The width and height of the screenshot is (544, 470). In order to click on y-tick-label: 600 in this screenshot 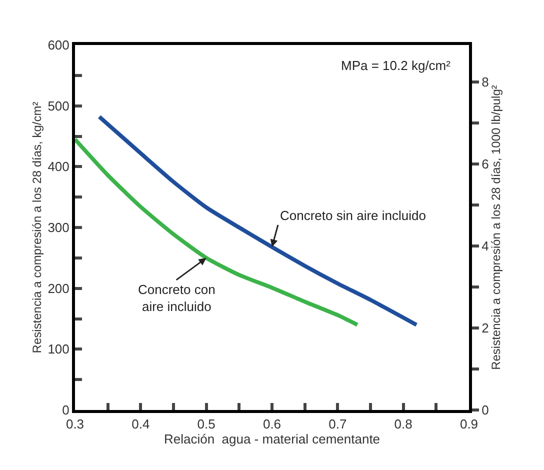, I will do `click(59, 45)`.